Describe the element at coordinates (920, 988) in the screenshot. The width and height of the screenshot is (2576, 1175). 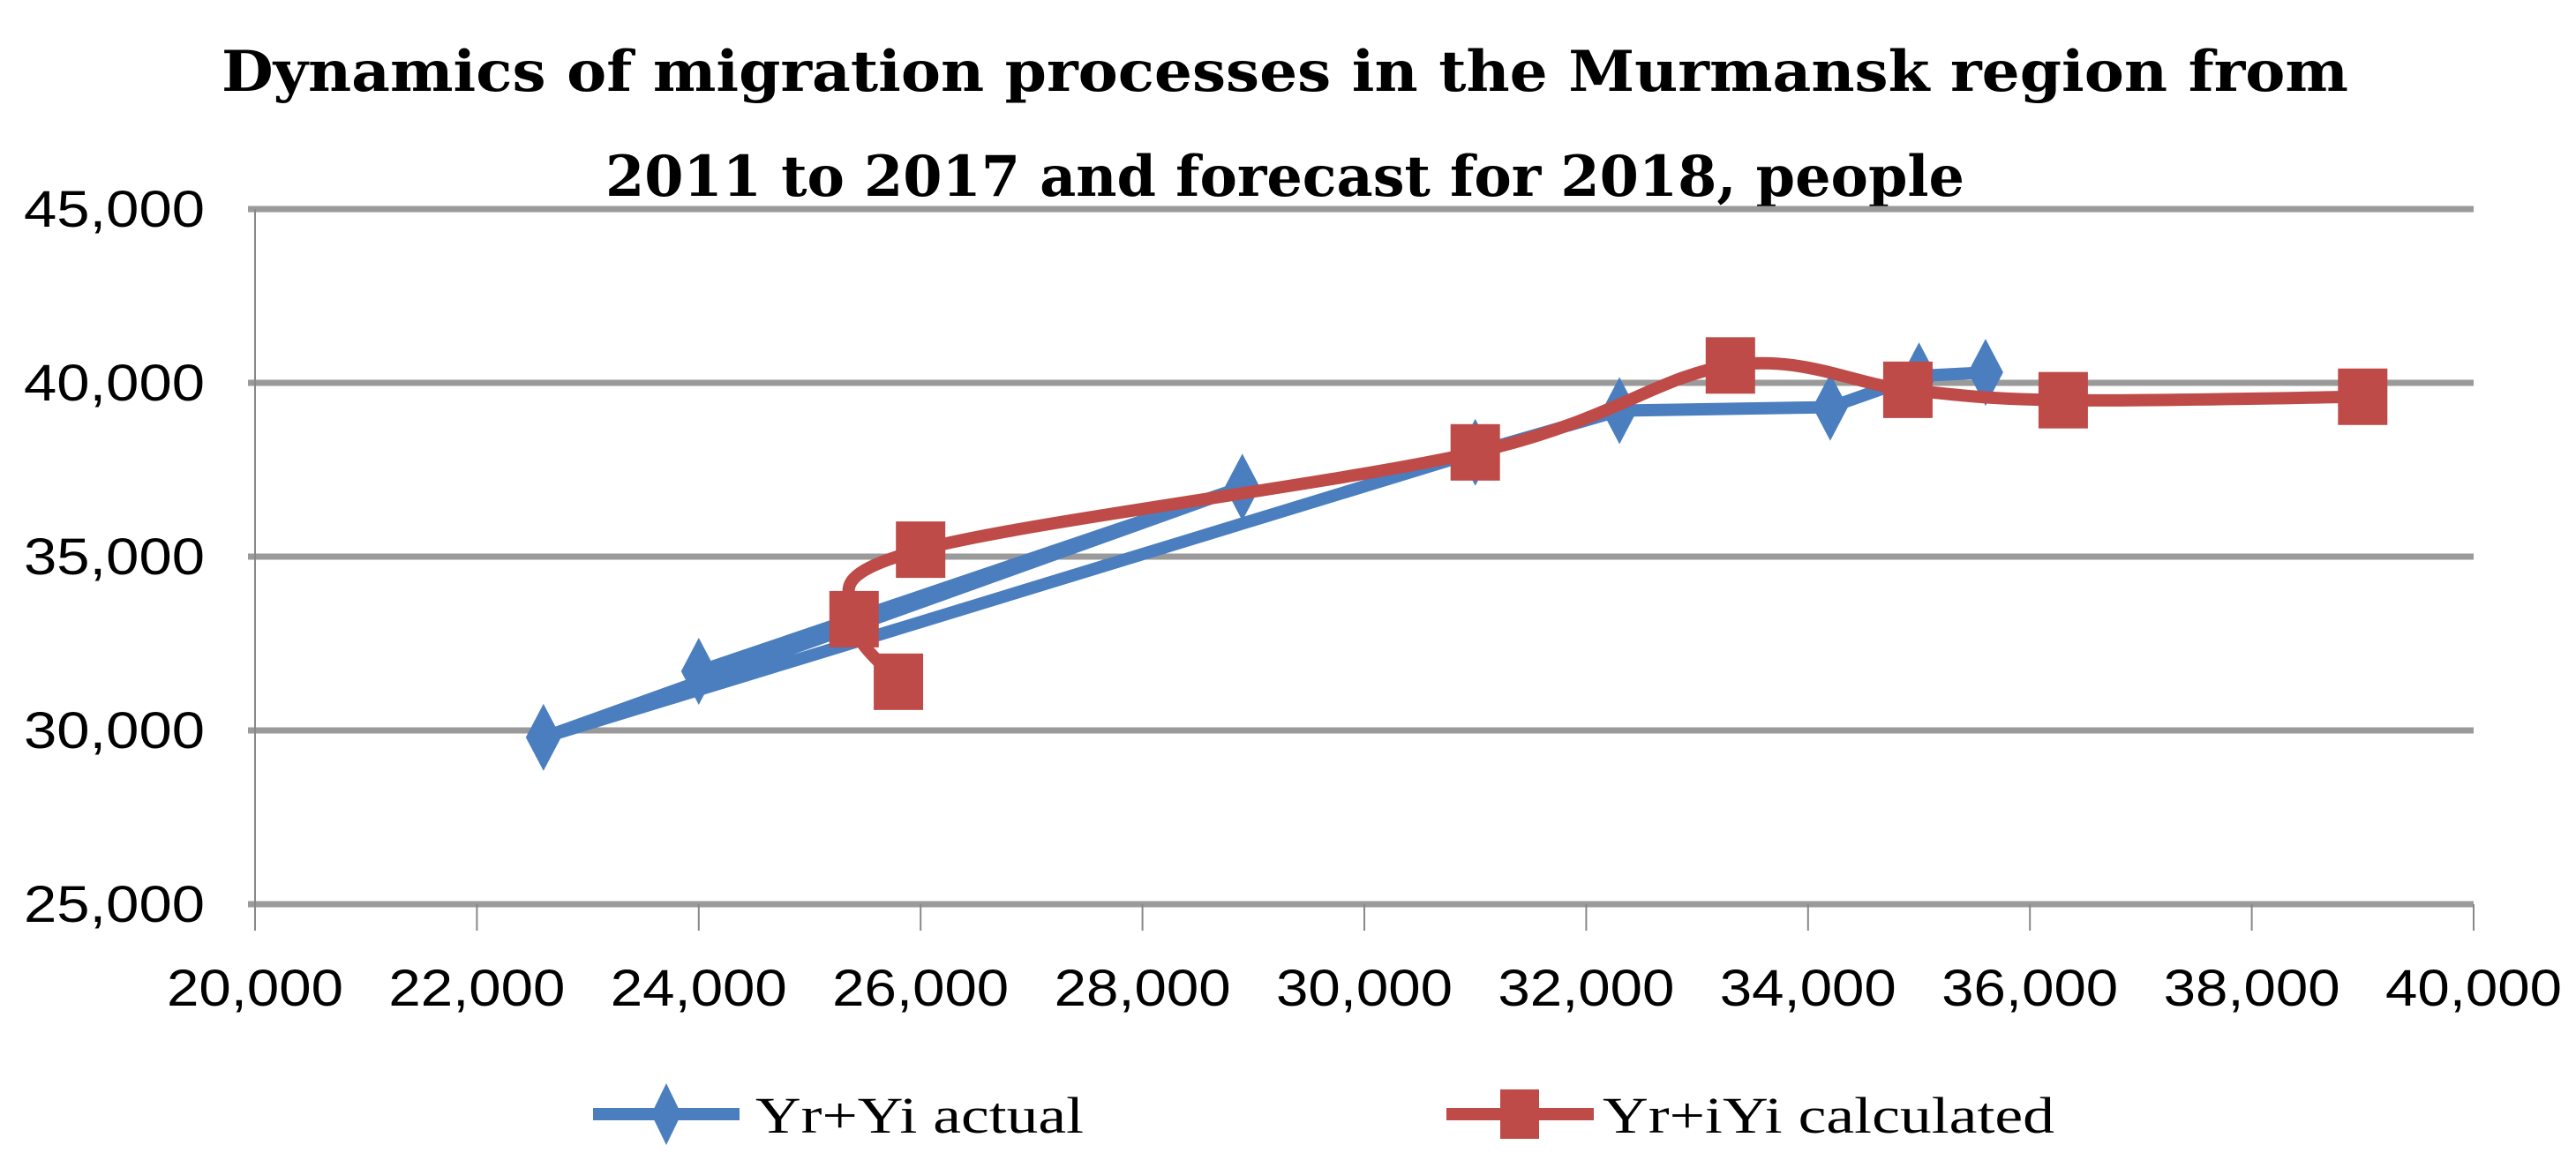
I see `x-tick-label: 26,000` at that location.